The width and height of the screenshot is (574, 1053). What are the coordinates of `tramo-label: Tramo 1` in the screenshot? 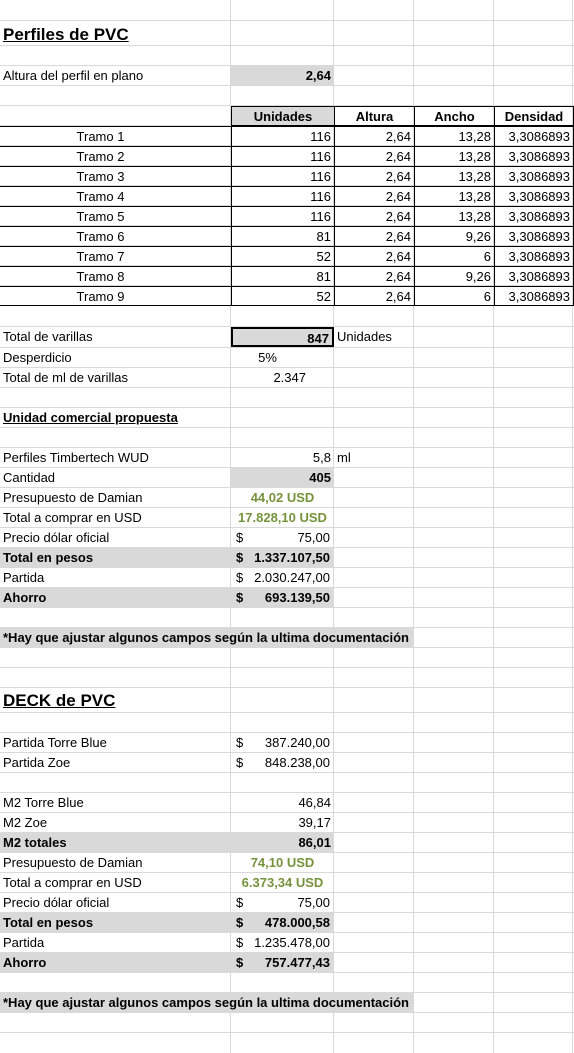 It's located at (115, 136).